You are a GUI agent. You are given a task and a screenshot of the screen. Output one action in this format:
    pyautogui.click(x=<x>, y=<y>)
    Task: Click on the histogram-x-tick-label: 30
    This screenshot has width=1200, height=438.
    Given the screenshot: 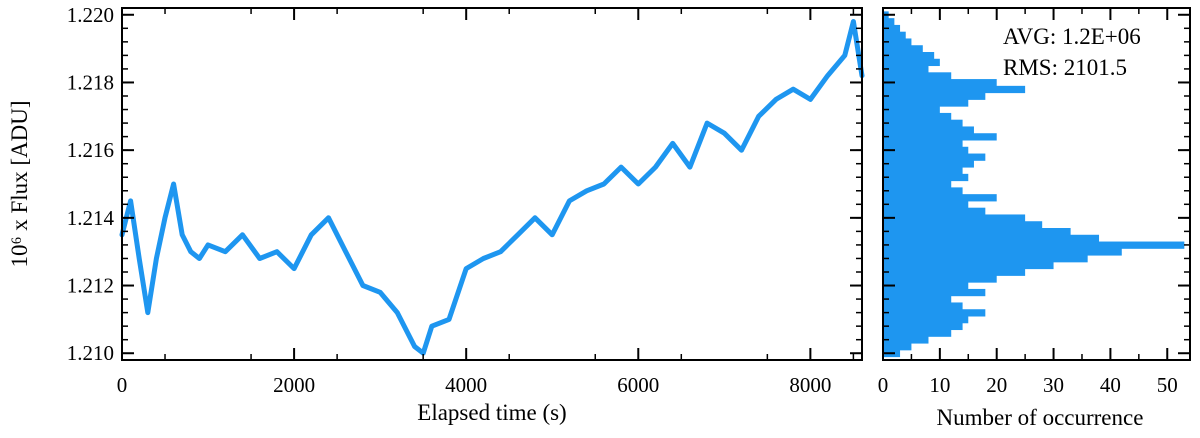 What is the action you would take?
    pyautogui.click(x=1053, y=385)
    